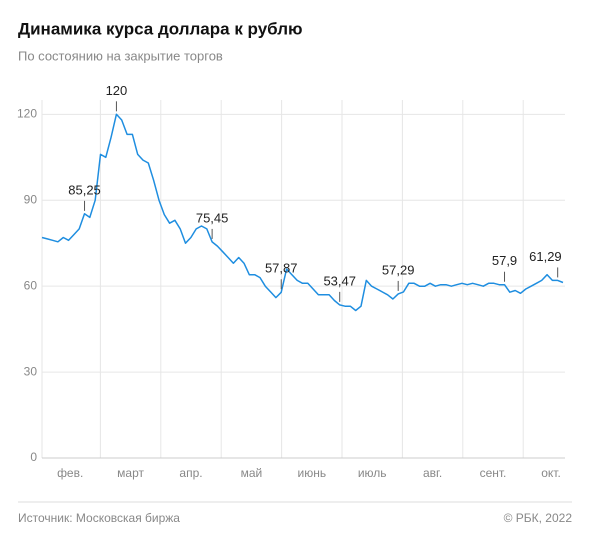 This screenshot has height=551, width=590. I want to click on x-tick-label: июнь, so click(312, 473).